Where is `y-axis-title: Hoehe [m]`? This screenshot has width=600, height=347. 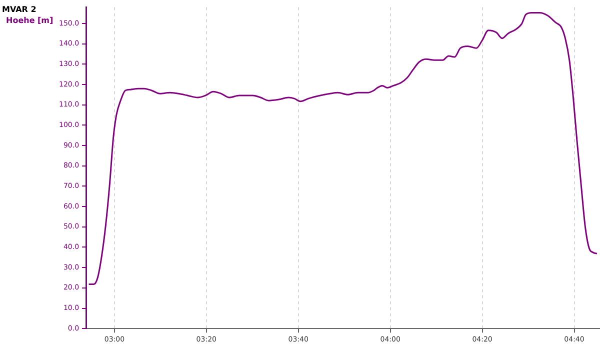 y-axis-title: Hoehe [m] is located at coordinates (30, 21).